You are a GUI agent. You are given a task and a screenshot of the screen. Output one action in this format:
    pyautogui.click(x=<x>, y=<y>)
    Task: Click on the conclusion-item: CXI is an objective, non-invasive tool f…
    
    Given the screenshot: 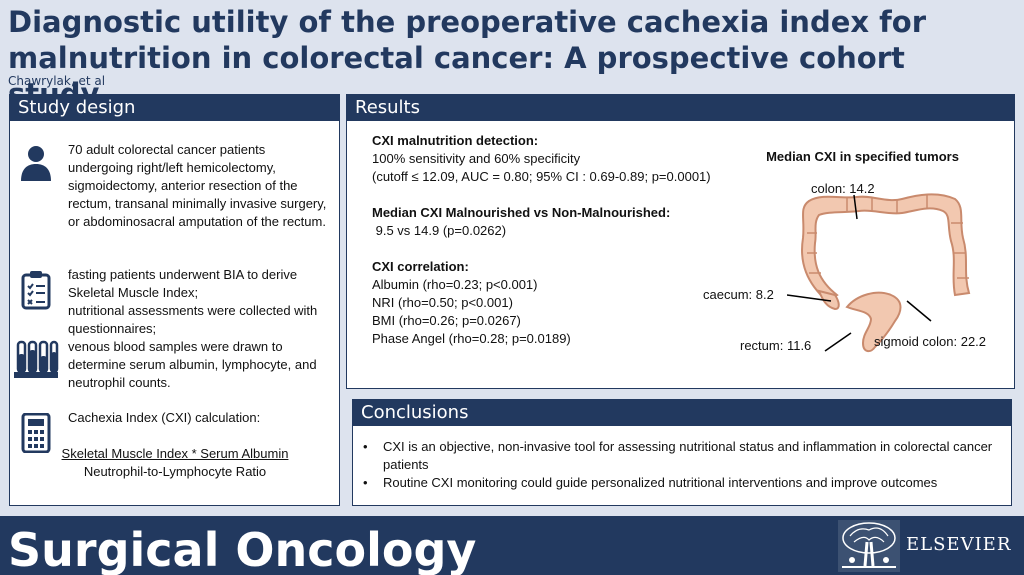 What is the action you would take?
    pyautogui.click(x=680, y=456)
    